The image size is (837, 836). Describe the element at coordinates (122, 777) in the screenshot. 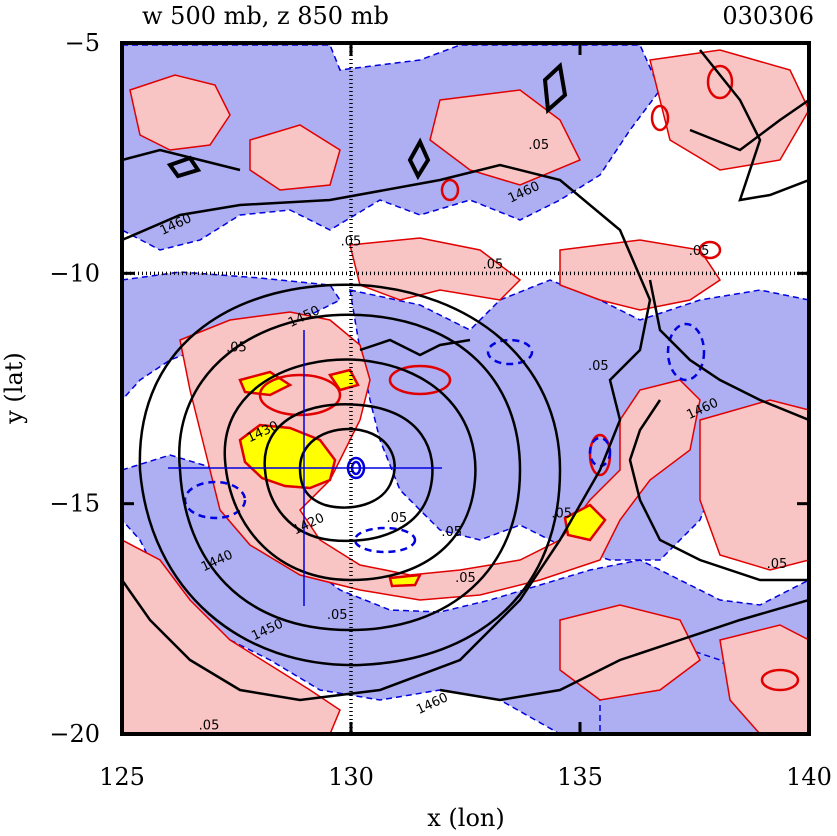

I see `x-tick-label: 125` at that location.